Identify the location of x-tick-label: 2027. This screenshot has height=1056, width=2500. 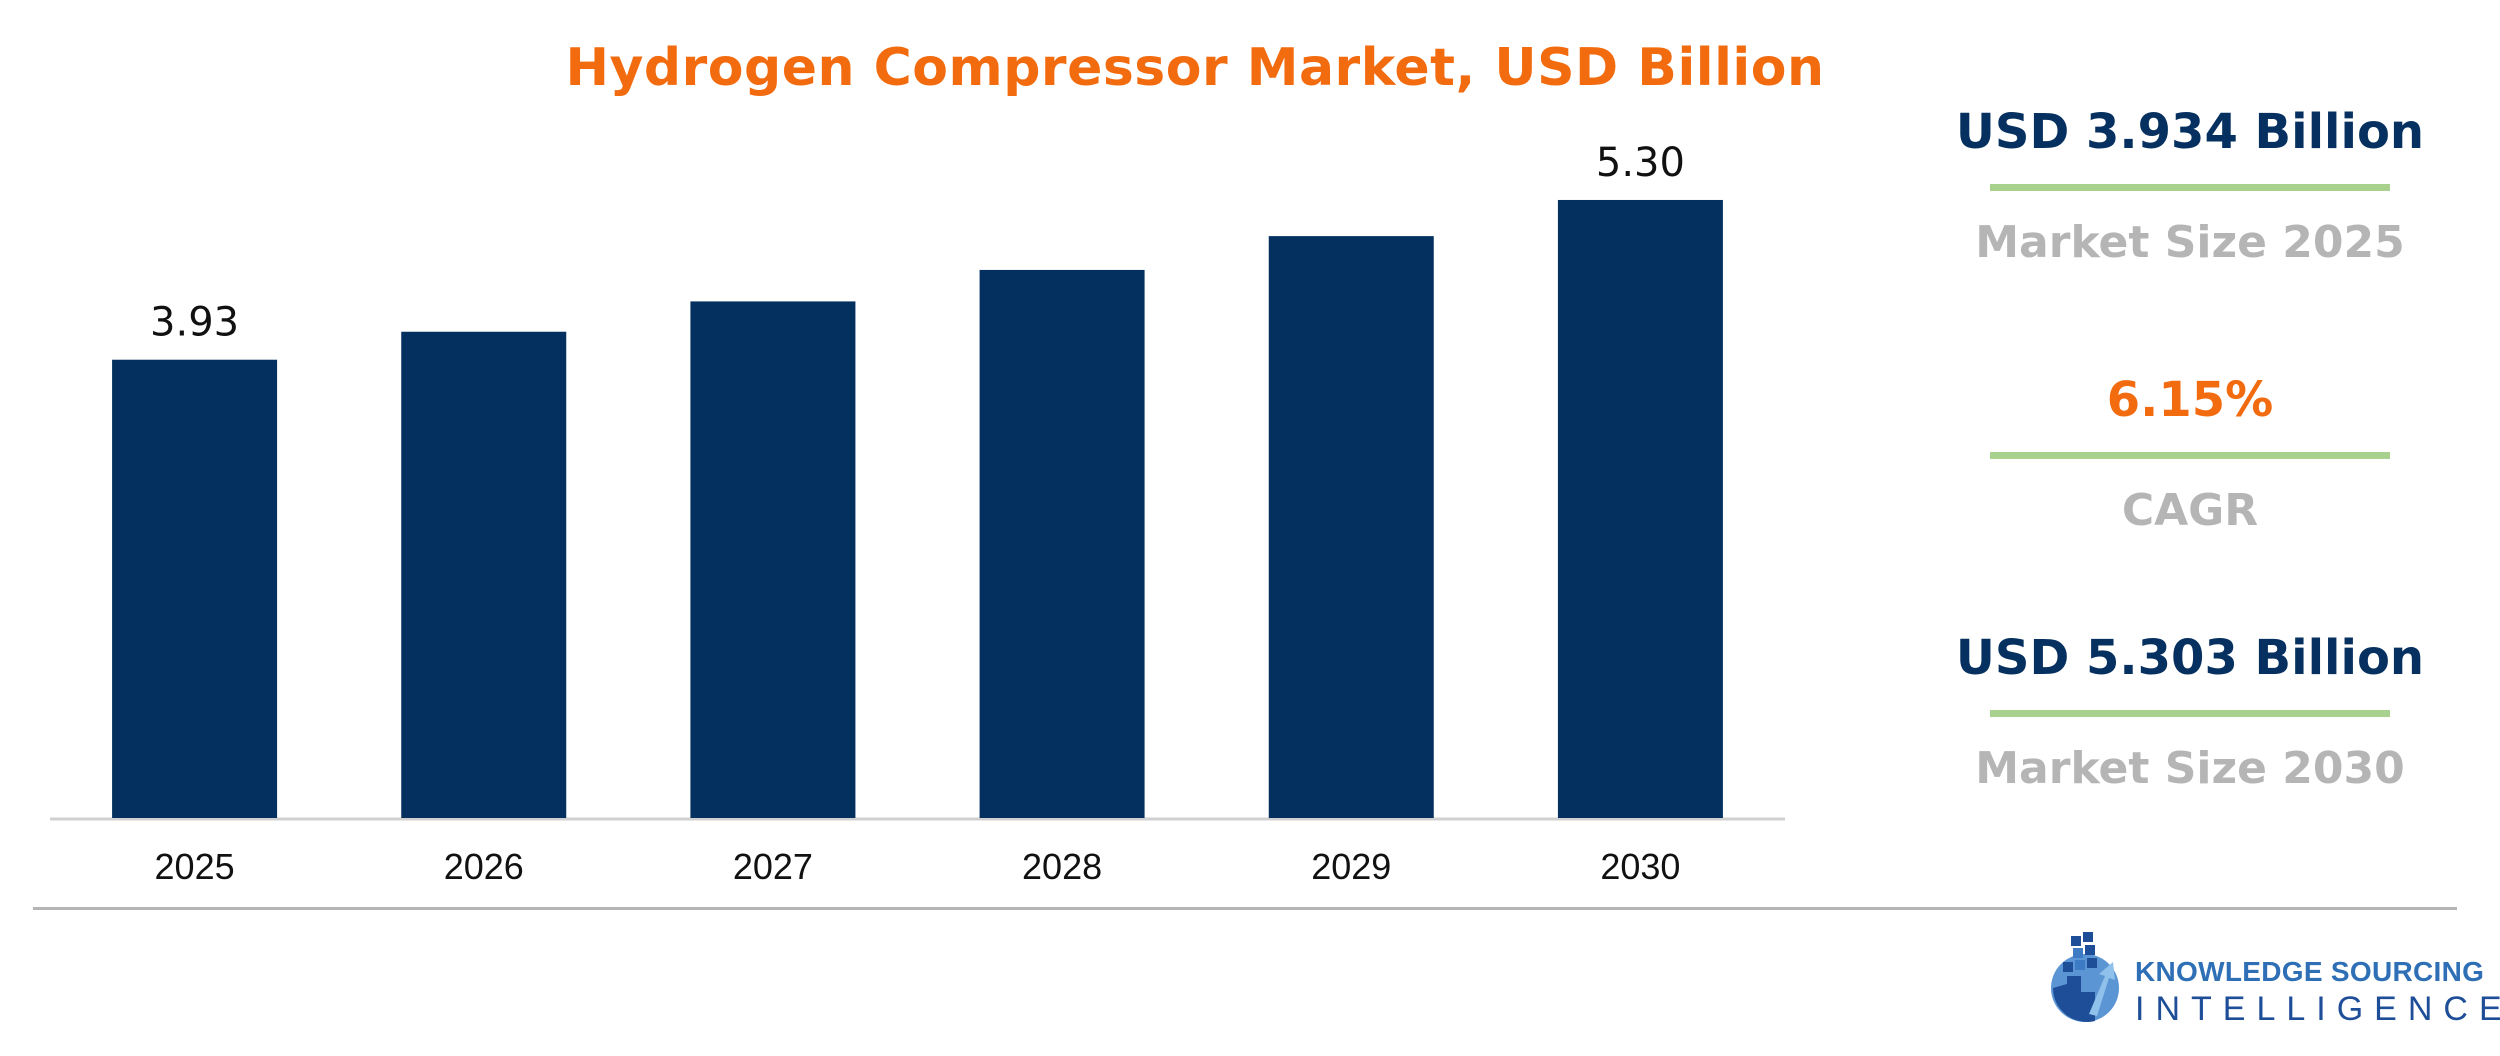
(773, 866).